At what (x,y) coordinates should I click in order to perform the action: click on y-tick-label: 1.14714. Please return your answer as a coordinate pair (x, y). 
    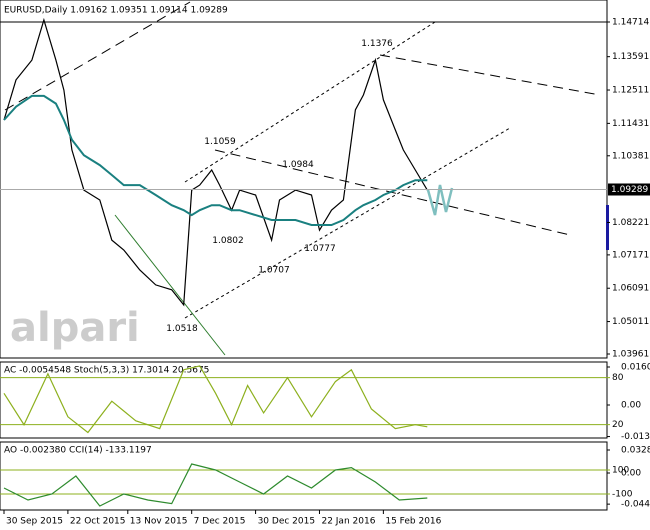
    Looking at the image, I should click on (630, 23).